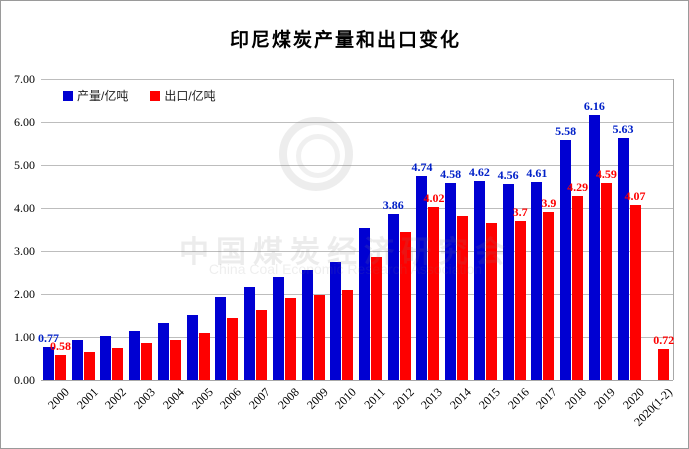 Image resolution: width=689 pixels, height=449 pixels. I want to click on y-tick-label: 1.00, so click(24, 337).